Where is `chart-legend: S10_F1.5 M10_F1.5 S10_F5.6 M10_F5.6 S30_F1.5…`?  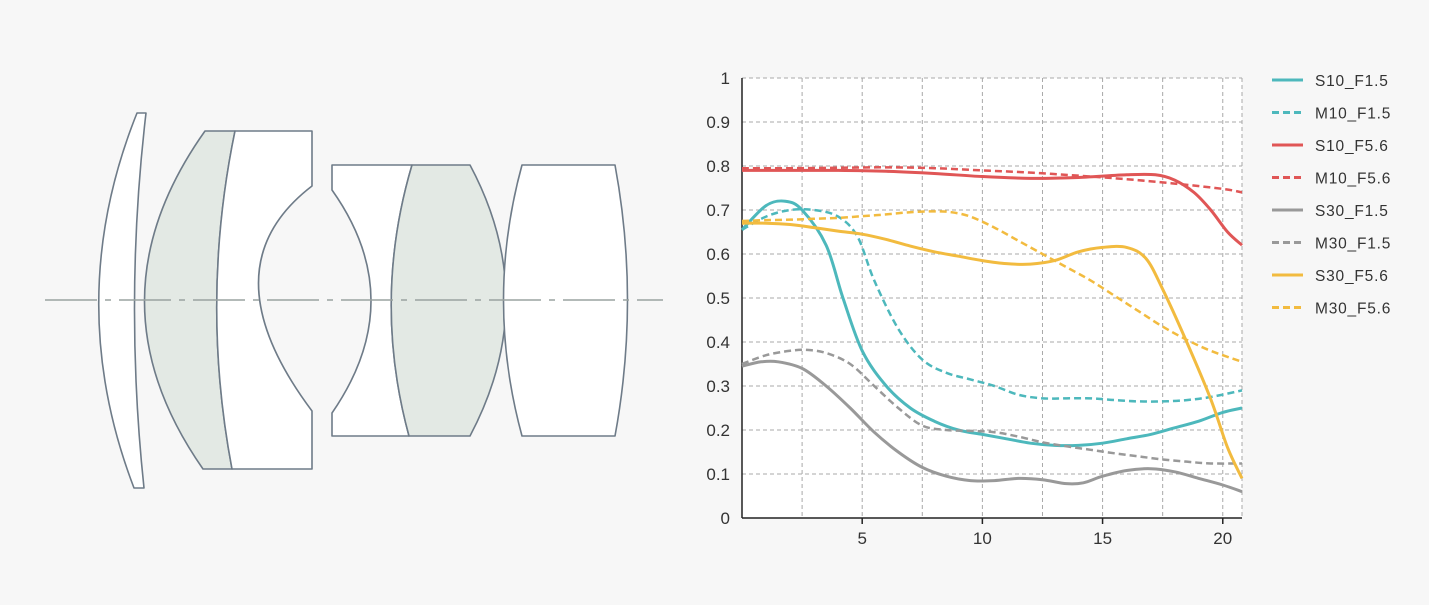
chart-legend: S10_F1.5 M10_F1.5 S10_F5.6 M10_F5.6 S30_F1.5… is located at coordinates (1331, 195).